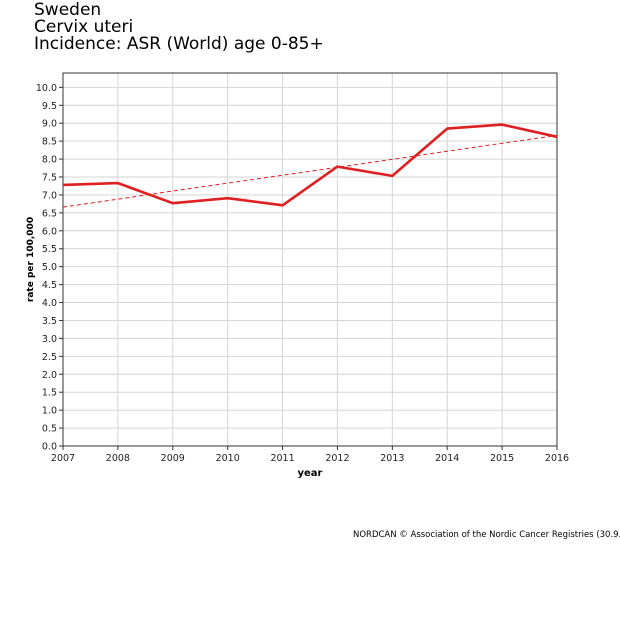 Image resolution: width=620 pixels, height=620 pixels. What do you see at coordinates (447, 458) in the screenshot?
I see `x-tick-label: 2014` at bounding box center [447, 458].